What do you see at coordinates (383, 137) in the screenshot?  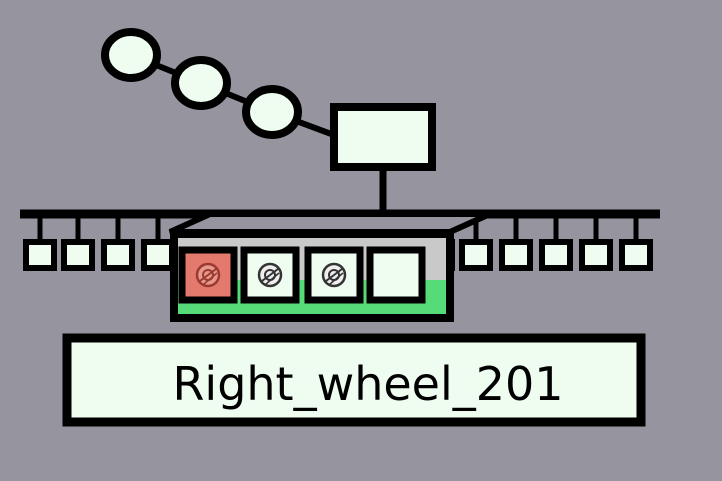 I see `parent-node` at bounding box center [383, 137].